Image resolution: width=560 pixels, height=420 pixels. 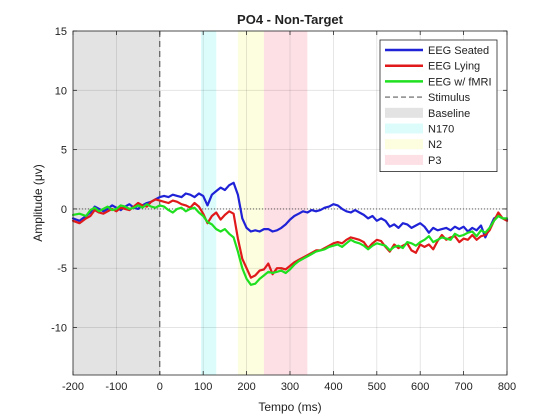 What do you see at coordinates (404, 159) in the screenshot?
I see `legend-swatch-p3` at bounding box center [404, 159].